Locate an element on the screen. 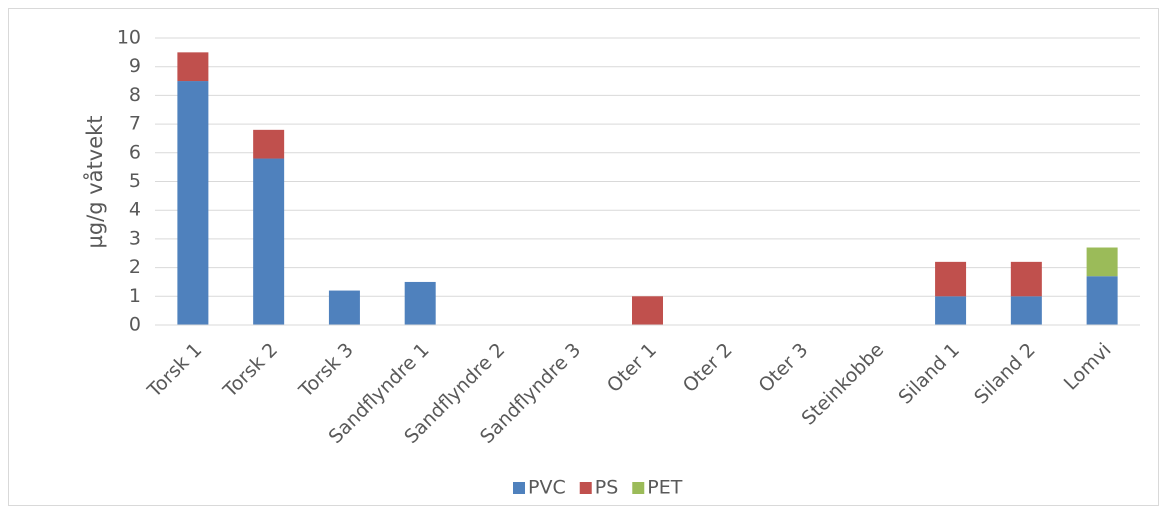  y-tick-label: 8 is located at coordinates (135, 95).